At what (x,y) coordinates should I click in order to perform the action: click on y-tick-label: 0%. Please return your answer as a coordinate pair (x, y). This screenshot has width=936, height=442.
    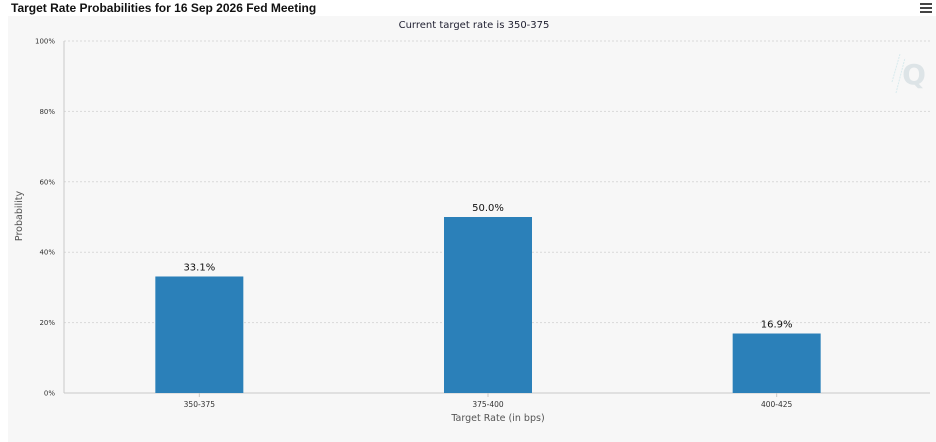
    Looking at the image, I should click on (49, 394).